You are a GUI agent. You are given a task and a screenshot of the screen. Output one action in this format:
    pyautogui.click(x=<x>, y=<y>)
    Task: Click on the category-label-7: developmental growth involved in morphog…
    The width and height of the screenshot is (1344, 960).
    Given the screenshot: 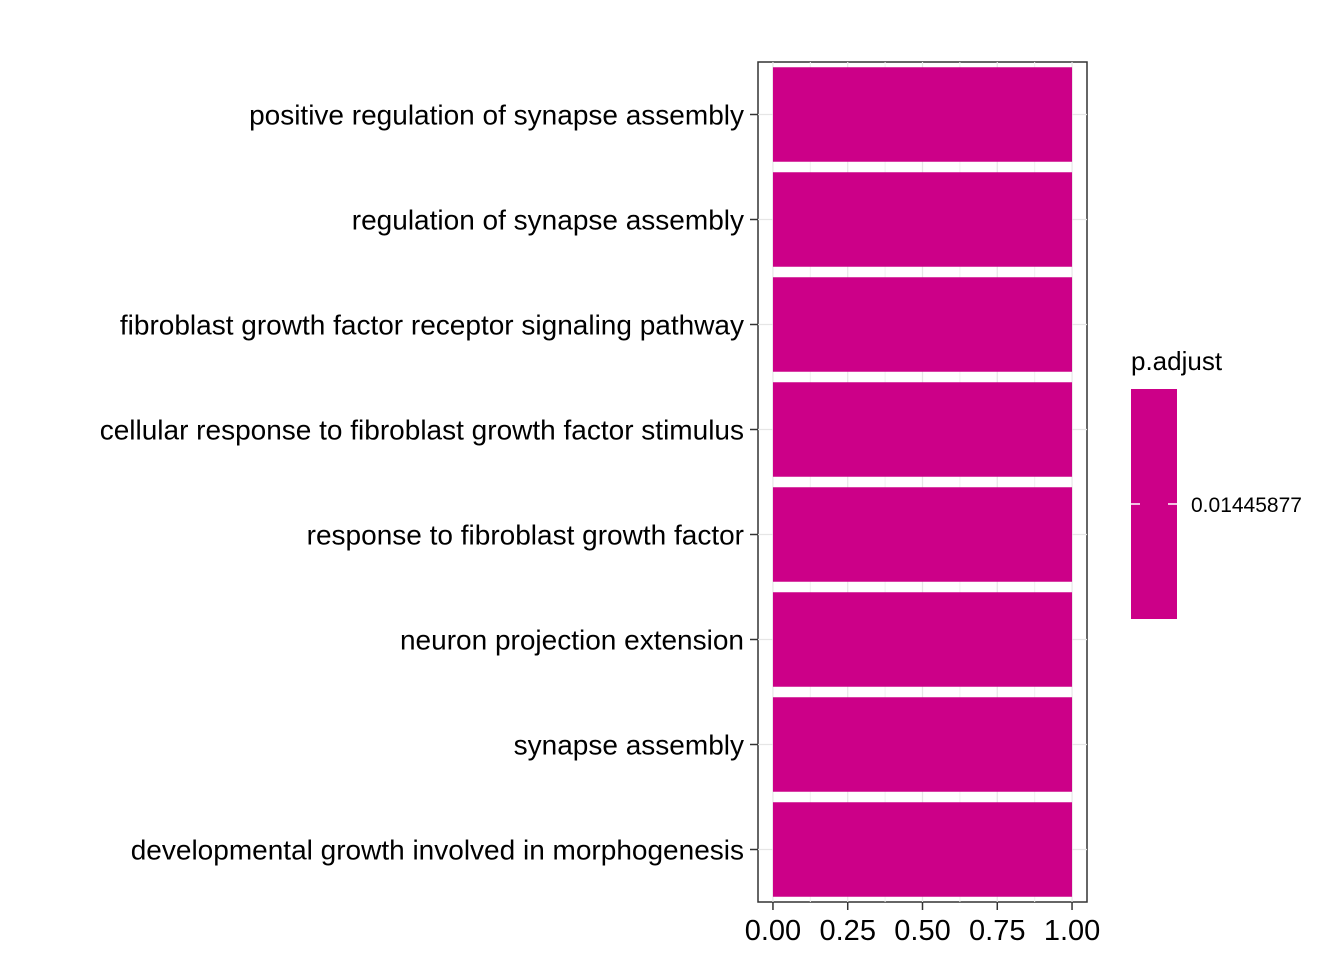 What is the action you would take?
    pyautogui.click(x=437, y=850)
    